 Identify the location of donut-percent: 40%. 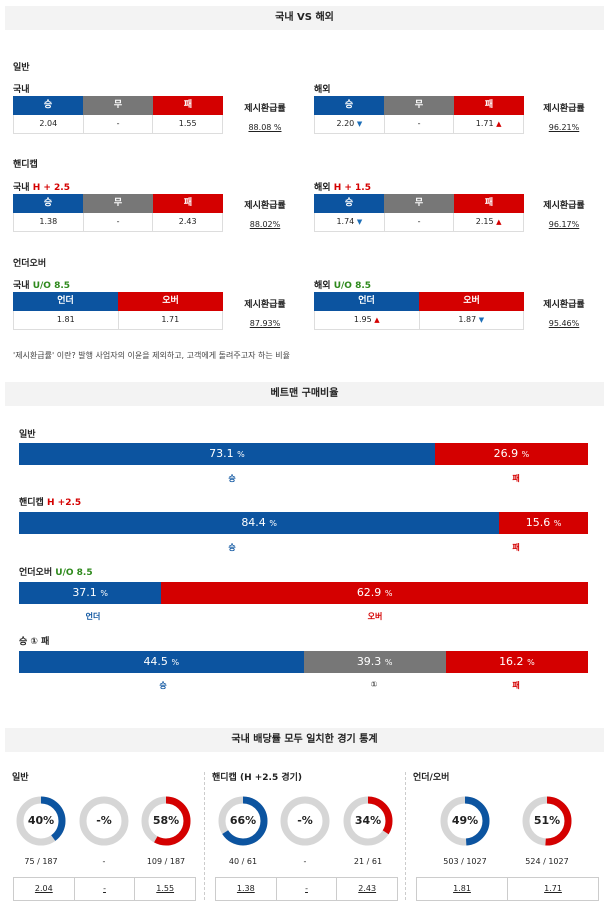
(41, 820).